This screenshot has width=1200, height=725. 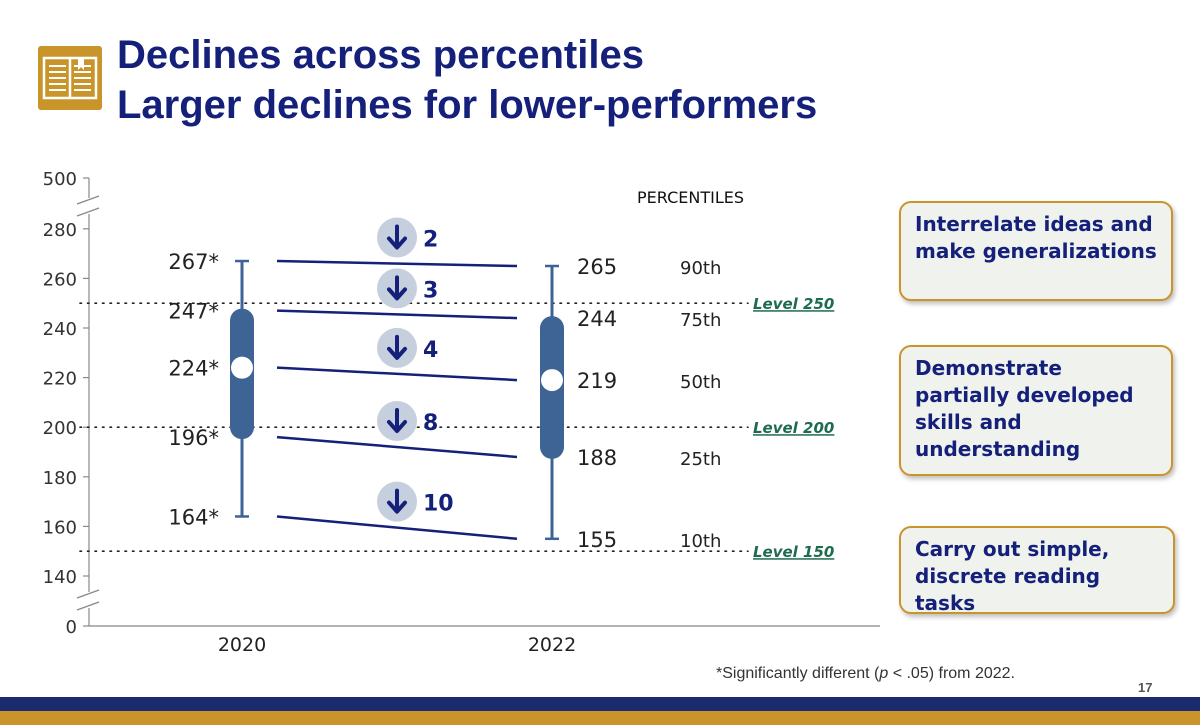 What do you see at coordinates (552, 645) in the screenshot?
I see `x-tick-label-2022: 2022` at bounding box center [552, 645].